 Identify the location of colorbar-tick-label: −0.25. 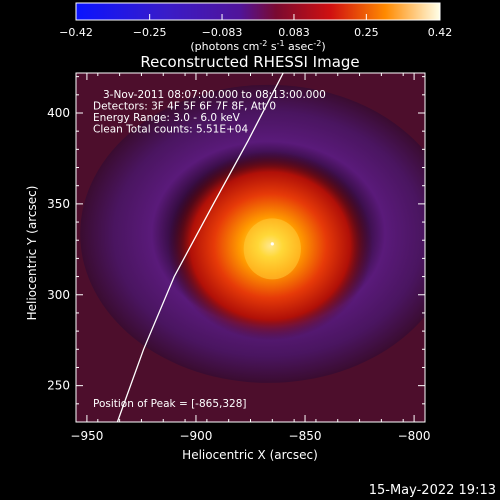
(150, 32).